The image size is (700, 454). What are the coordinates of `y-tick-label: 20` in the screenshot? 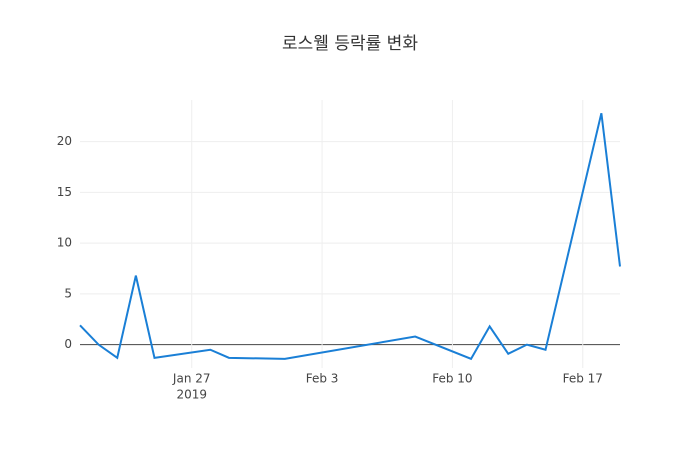 It's located at (64, 141).